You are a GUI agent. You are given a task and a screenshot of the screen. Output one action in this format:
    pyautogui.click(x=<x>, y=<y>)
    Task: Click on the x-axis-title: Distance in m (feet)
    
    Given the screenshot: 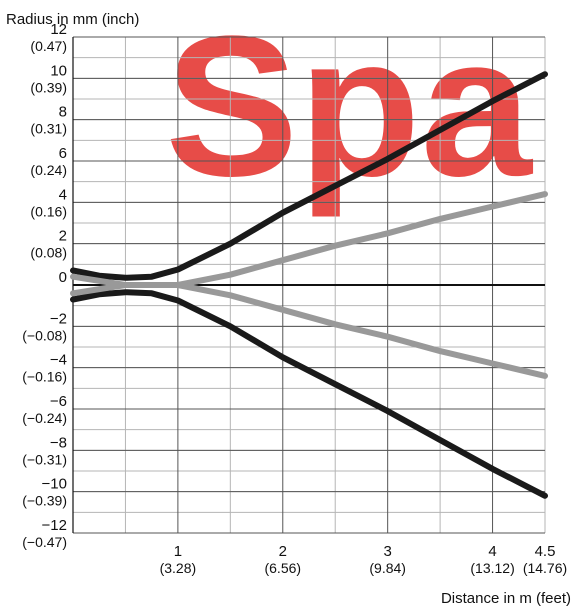 What is the action you would take?
    pyautogui.click(x=506, y=598)
    